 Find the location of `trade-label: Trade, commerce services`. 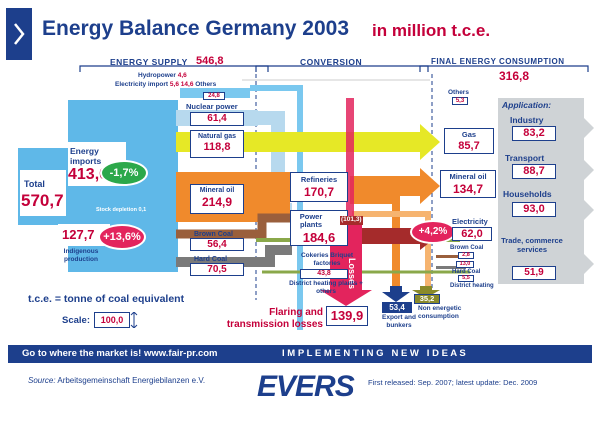

trade-label: Trade, commerce services is located at coordinates (532, 245).